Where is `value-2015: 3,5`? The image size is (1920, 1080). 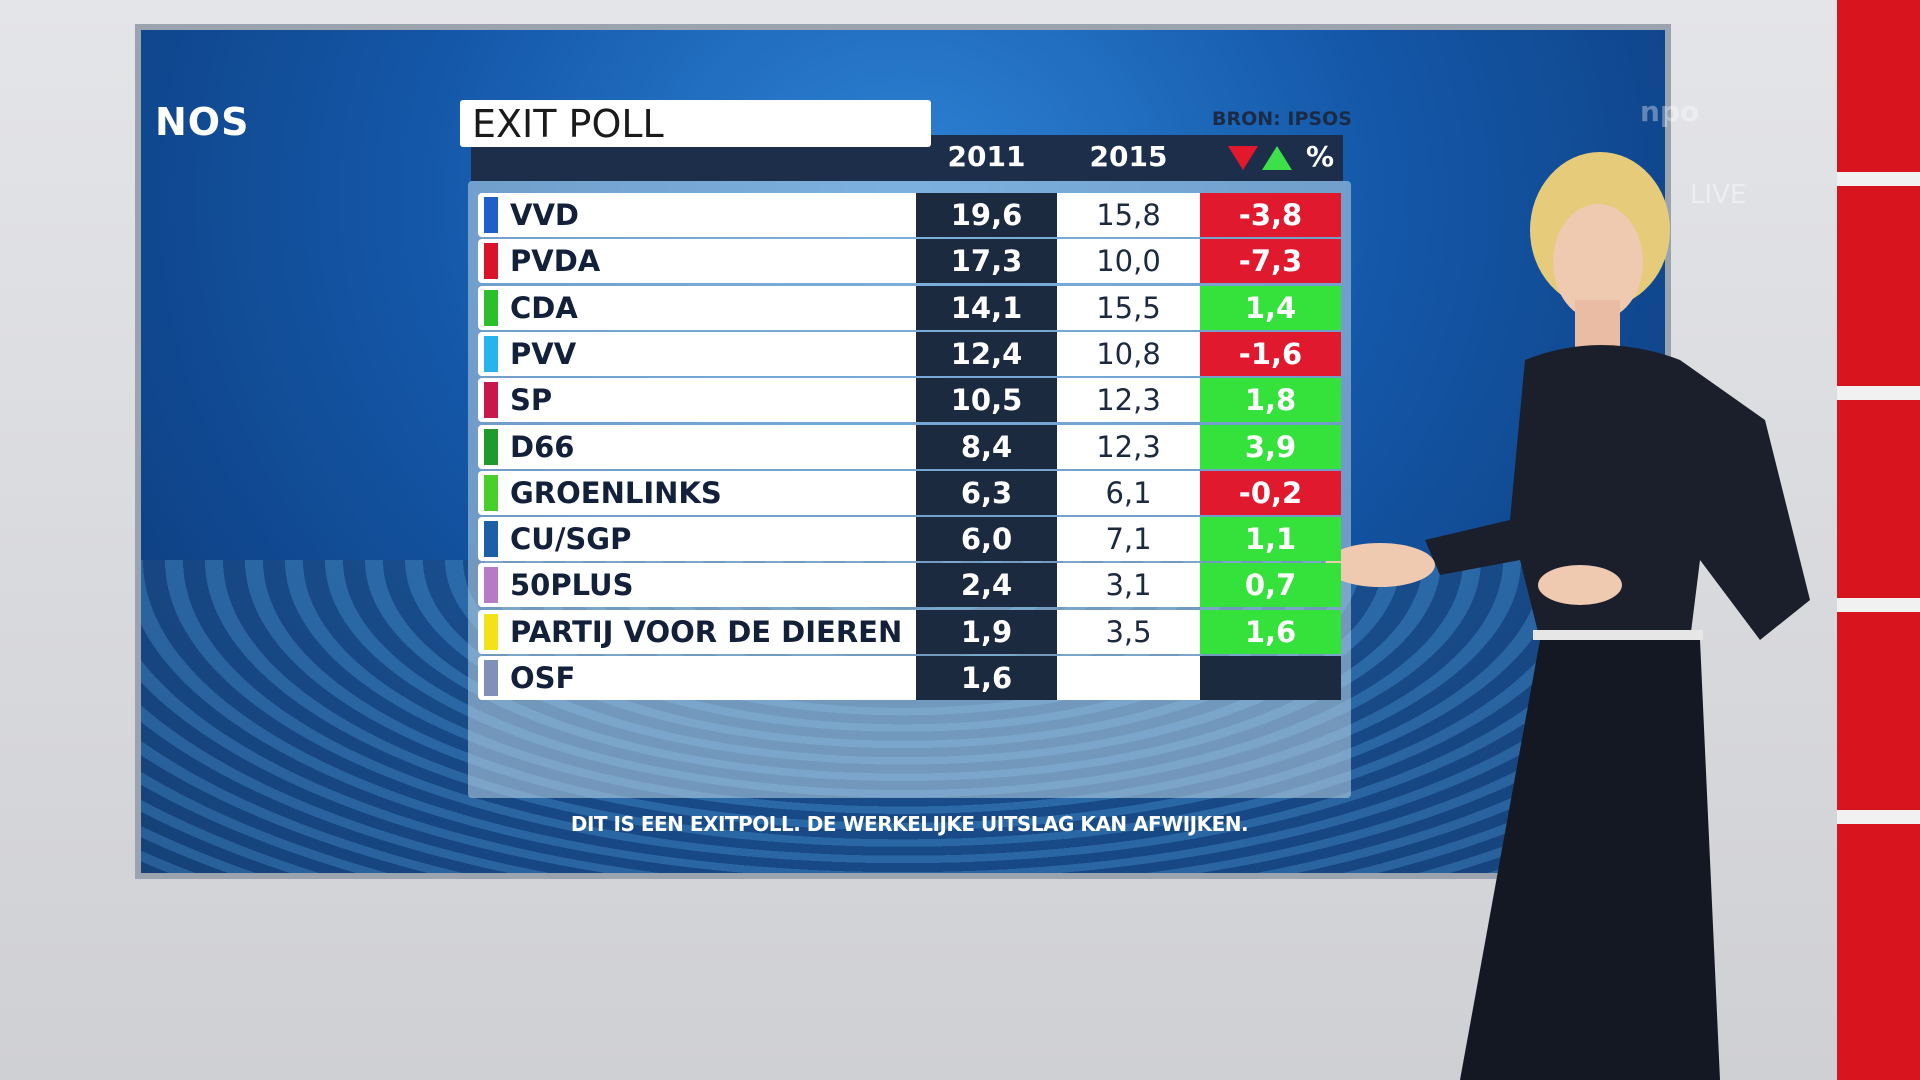
value-2015: 3,5 is located at coordinates (1128, 631).